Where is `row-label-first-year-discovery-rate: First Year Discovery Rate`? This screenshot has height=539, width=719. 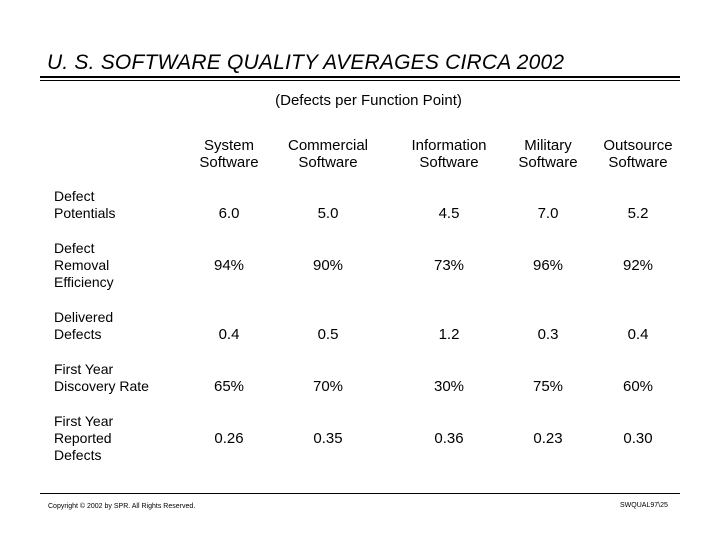
row-label-first-year-discovery-rate: First Year Discovery Rate is located at coordinates (101, 378).